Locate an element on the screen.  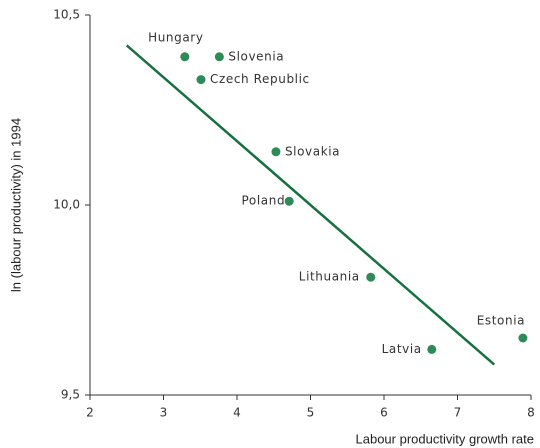
y-tick-label: 9,5 is located at coordinates (70, 395).